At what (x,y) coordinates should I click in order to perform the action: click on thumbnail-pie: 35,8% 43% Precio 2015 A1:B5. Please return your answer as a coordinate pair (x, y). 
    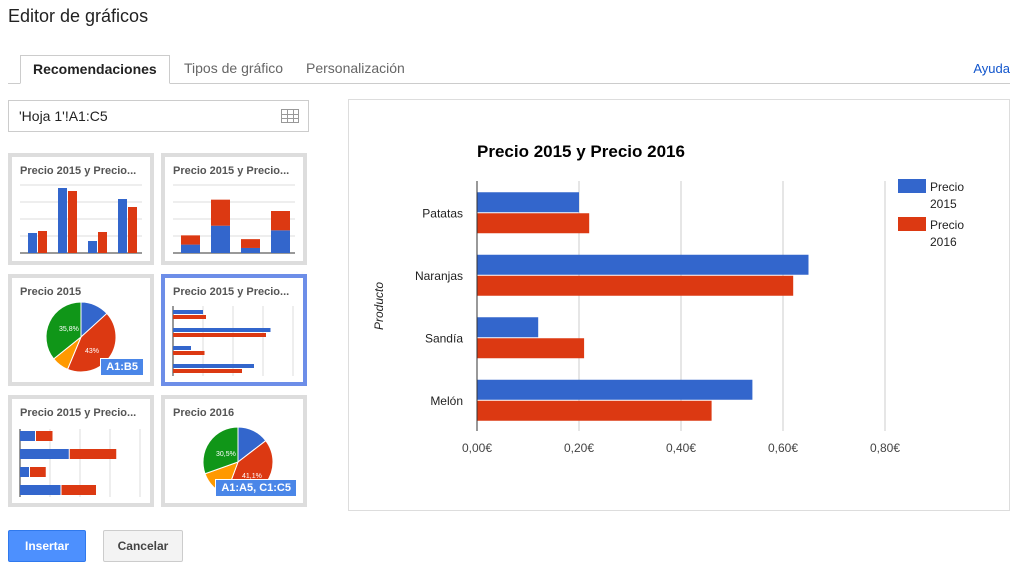
    Looking at the image, I should click on (81, 330).